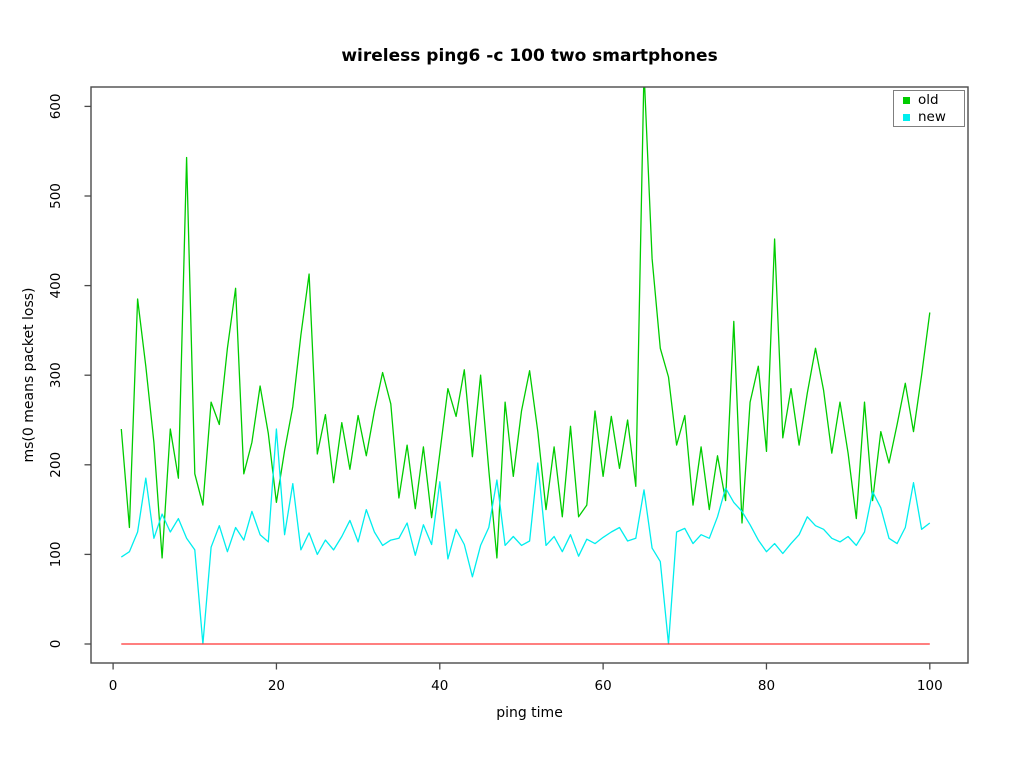 The width and height of the screenshot is (1024, 768). What do you see at coordinates (56, 555) in the screenshot?
I see `y-tick-label: 100` at bounding box center [56, 555].